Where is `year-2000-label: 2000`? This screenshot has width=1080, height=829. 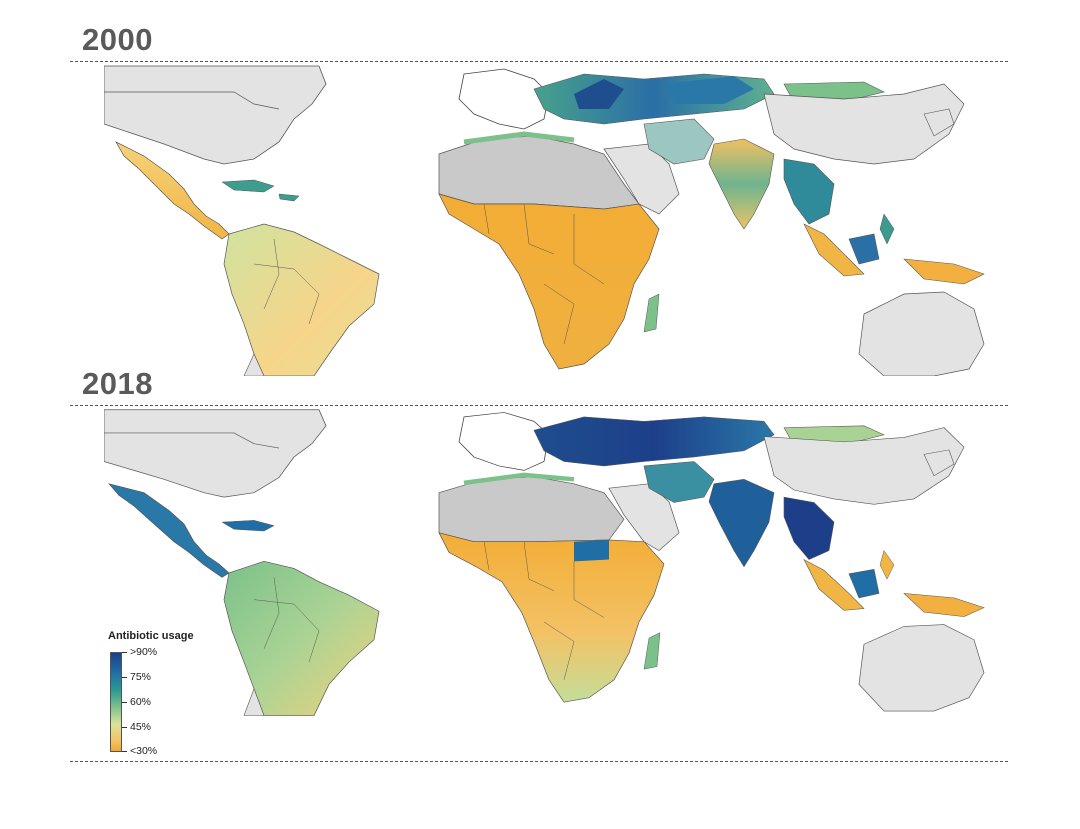
year-2000-label: 2000 is located at coordinates (117, 39).